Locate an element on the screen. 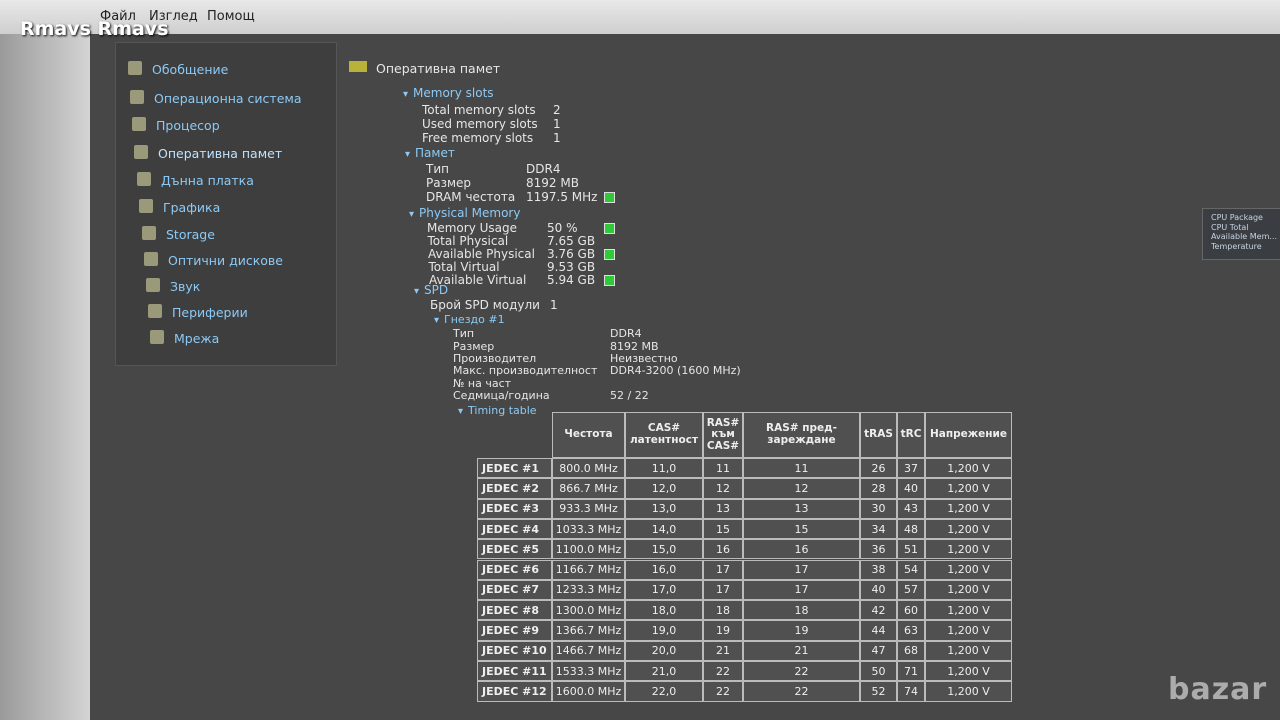 Image resolution: width=1280 pixels, height=720 pixels. table-cell: 21 is located at coordinates (801, 650).